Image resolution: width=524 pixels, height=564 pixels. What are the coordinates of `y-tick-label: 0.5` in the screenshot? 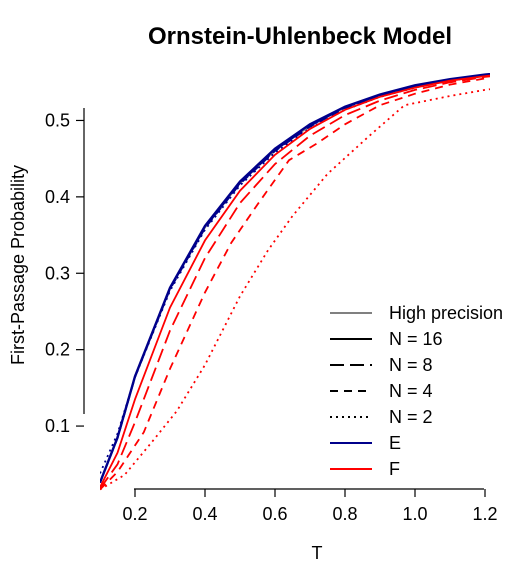 It's located at (57, 120).